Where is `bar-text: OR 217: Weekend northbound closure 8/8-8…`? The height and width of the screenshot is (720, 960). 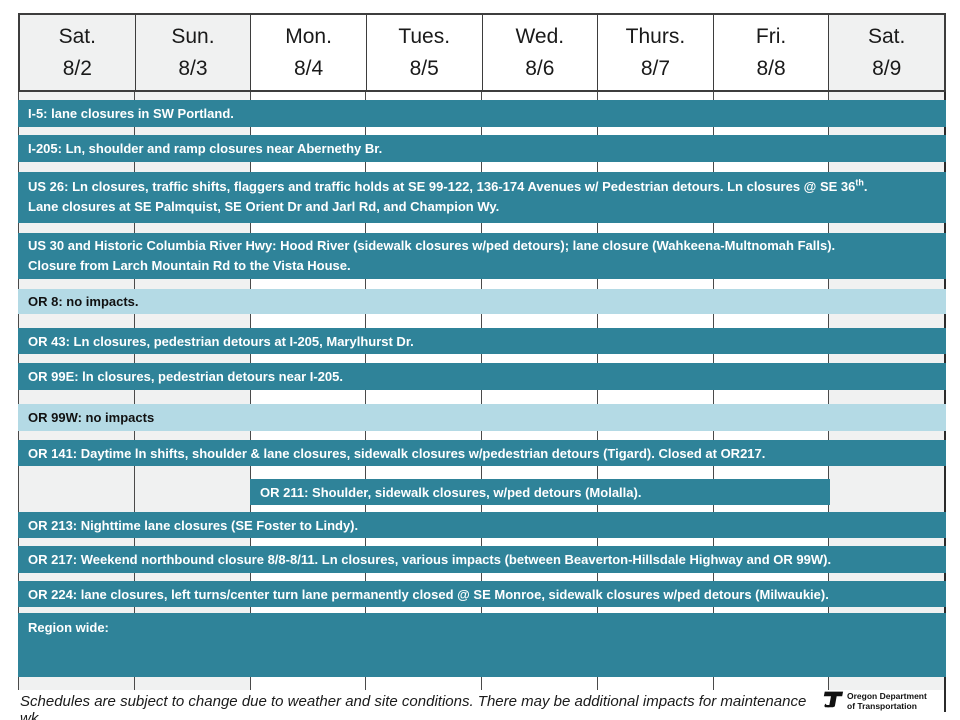 bar-text: OR 217: Weekend northbound closure 8/8-8… is located at coordinates (430, 559).